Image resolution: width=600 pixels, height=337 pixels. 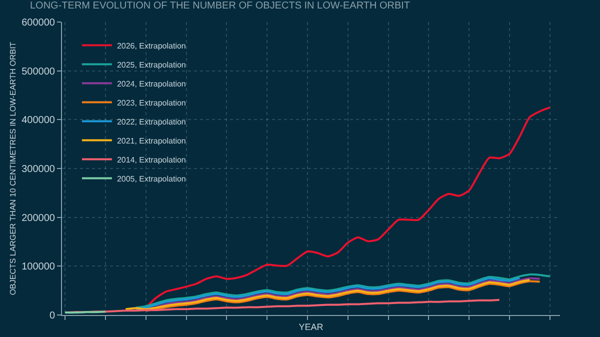 What do you see at coordinates (151, 159) in the screenshot?
I see `legend-label: 2014, Extrapolation` at bounding box center [151, 159].